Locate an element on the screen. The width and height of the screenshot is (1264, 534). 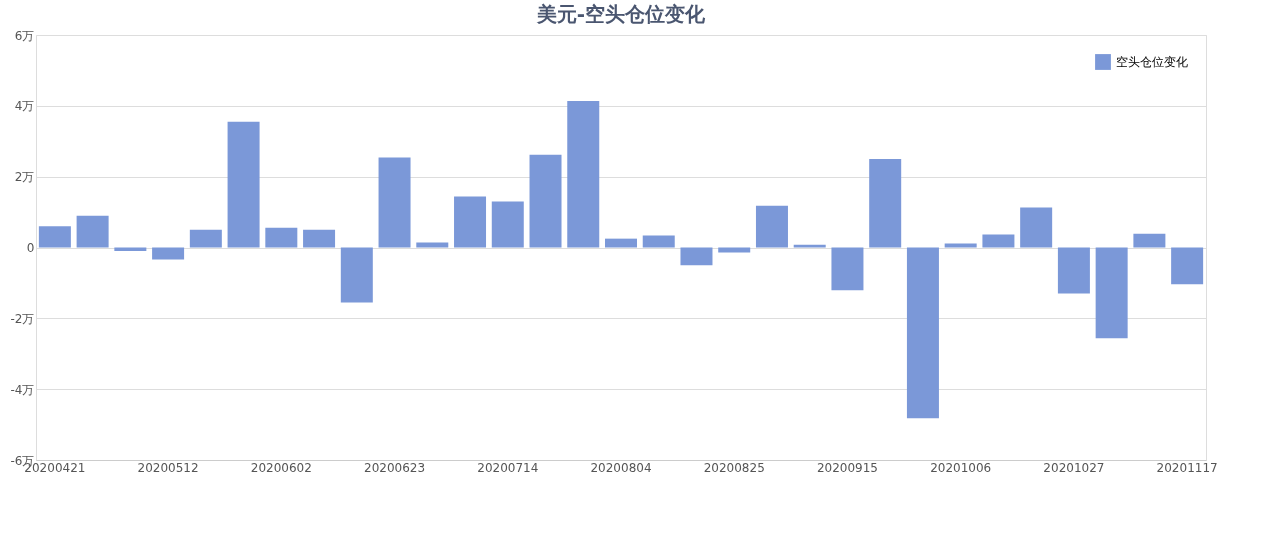
x-tick-label: 20200804 is located at coordinates (621, 467).